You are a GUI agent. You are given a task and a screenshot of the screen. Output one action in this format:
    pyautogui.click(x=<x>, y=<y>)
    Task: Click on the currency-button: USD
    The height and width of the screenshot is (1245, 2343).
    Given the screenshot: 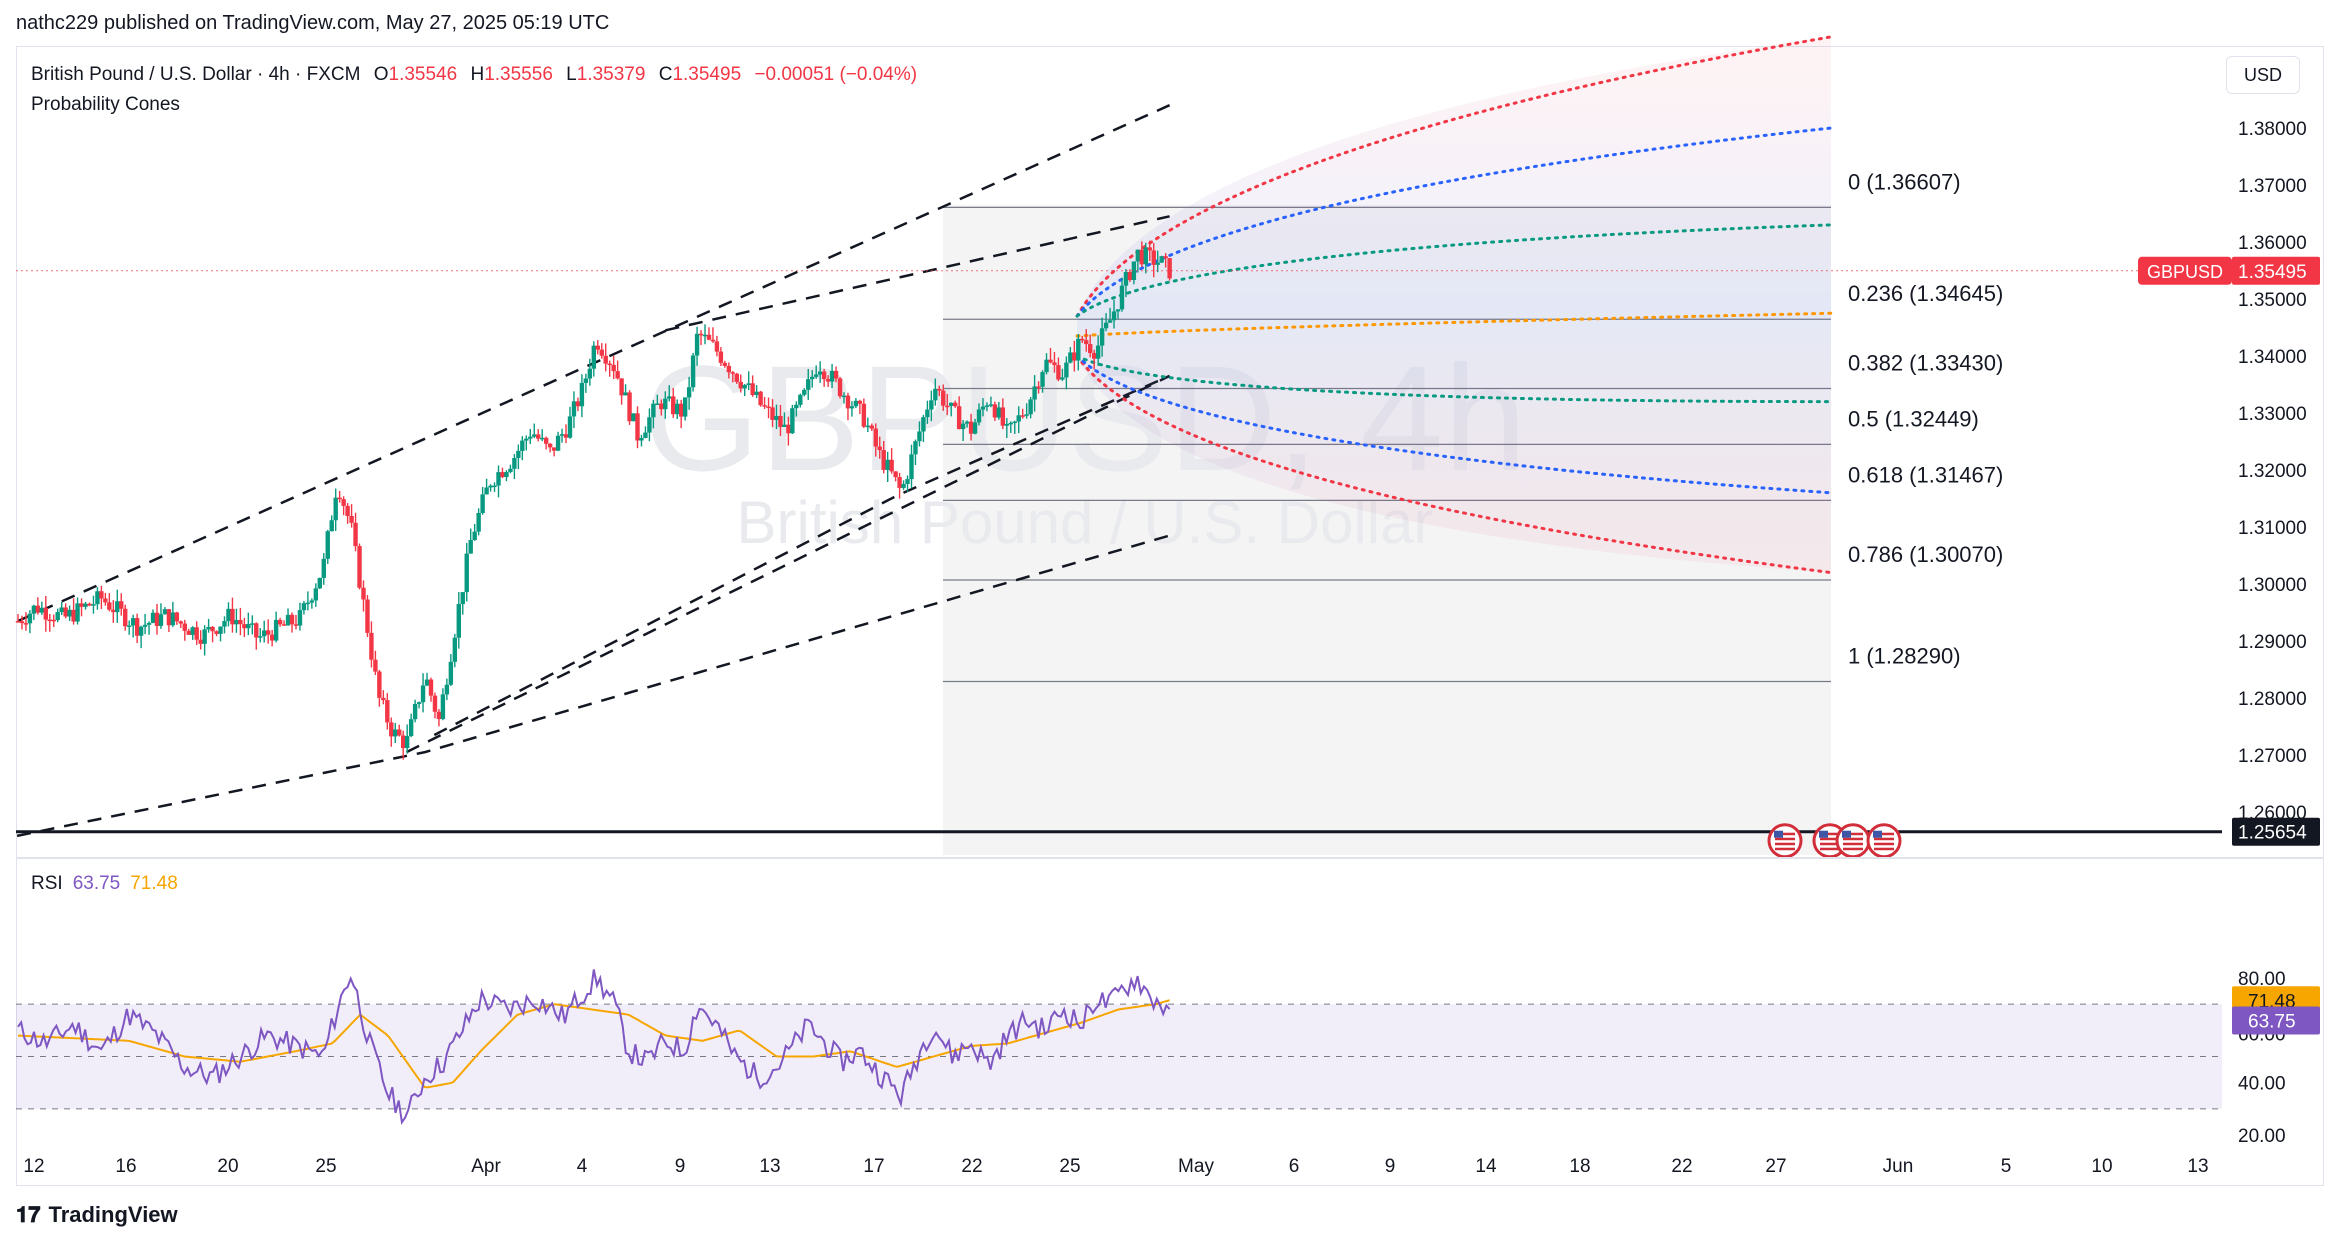 What is the action you would take?
    pyautogui.click(x=2263, y=75)
    